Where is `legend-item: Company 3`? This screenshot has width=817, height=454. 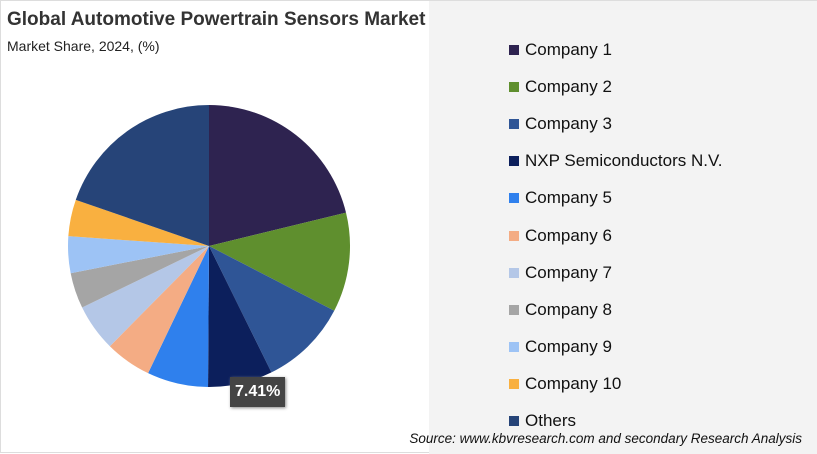
legend-item: Company 3 is located at coordinates (615, 123).